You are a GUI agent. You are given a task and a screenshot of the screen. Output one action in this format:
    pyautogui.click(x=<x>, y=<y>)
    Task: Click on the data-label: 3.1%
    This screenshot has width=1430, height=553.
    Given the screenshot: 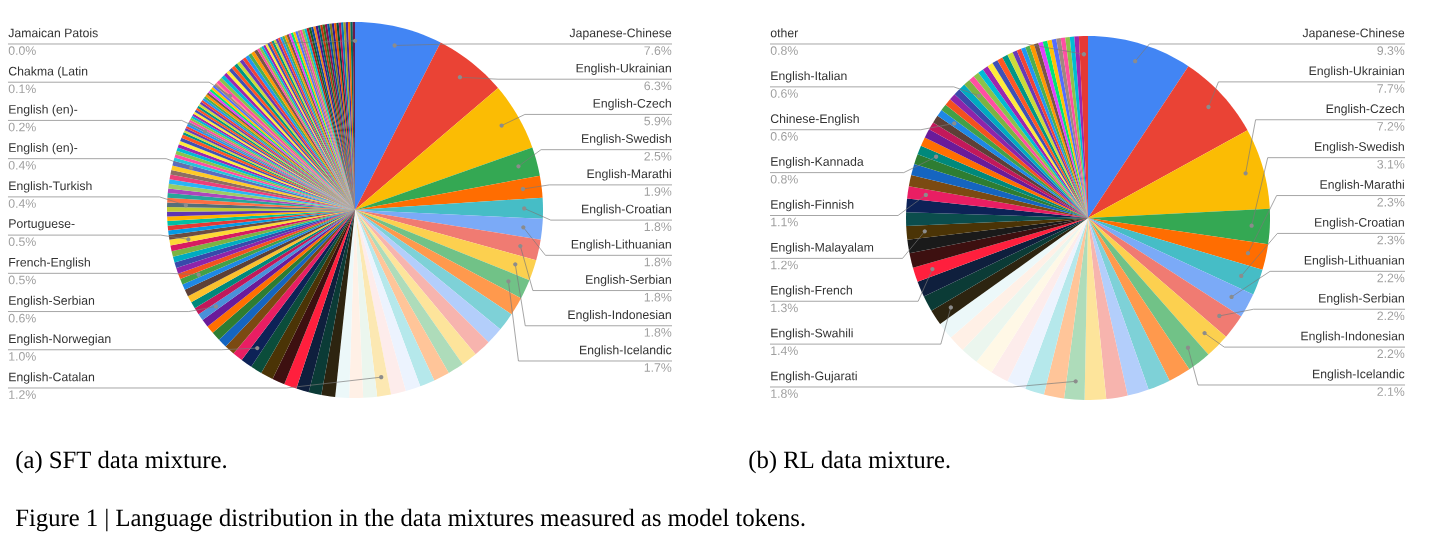 What is the action you would take?
    pyautogui.click(x=1391, y=164)
    